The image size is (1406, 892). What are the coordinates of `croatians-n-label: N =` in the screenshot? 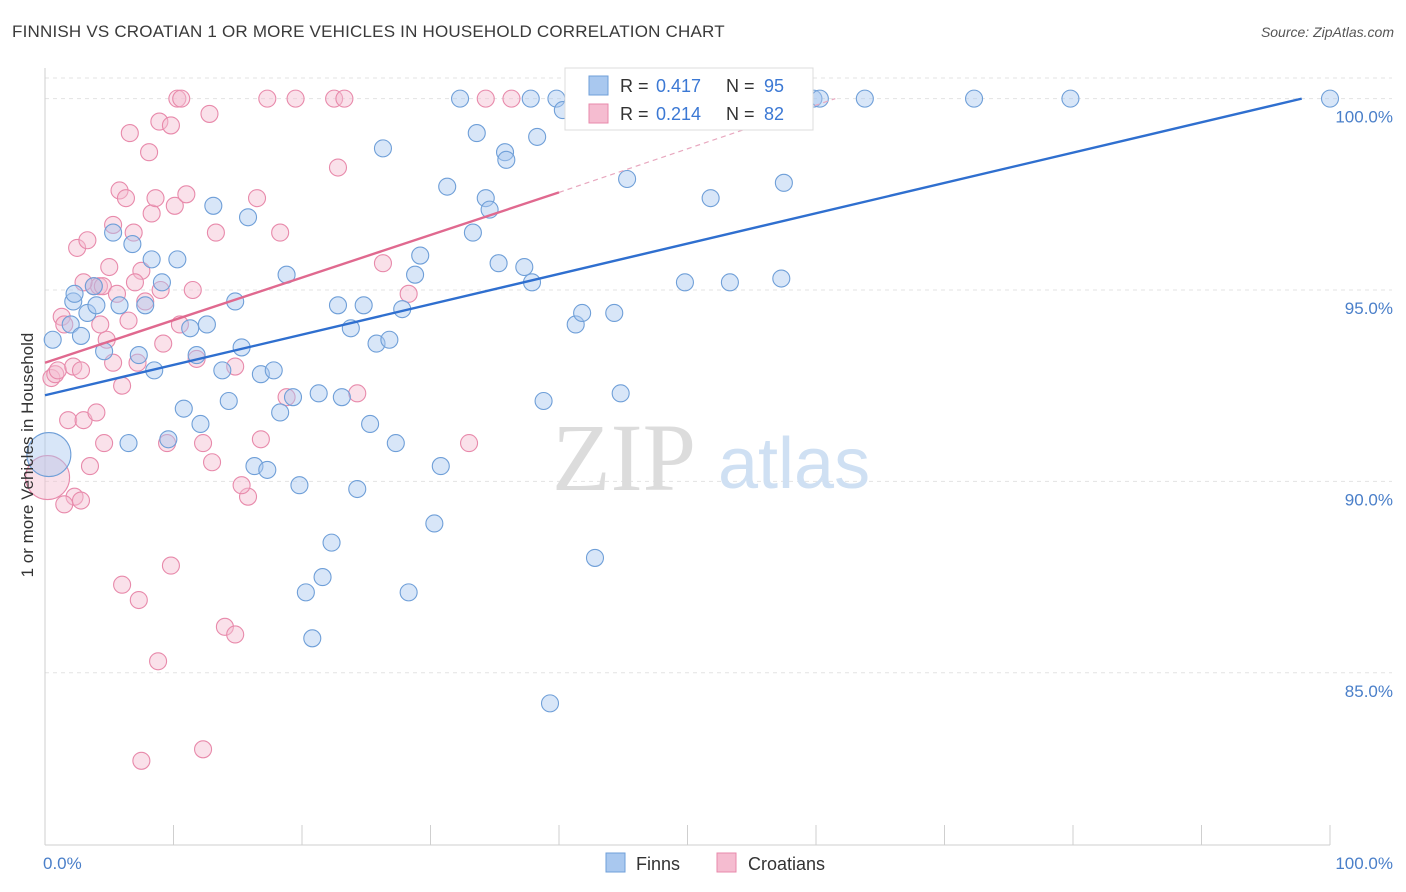 It's located at (740, 114).